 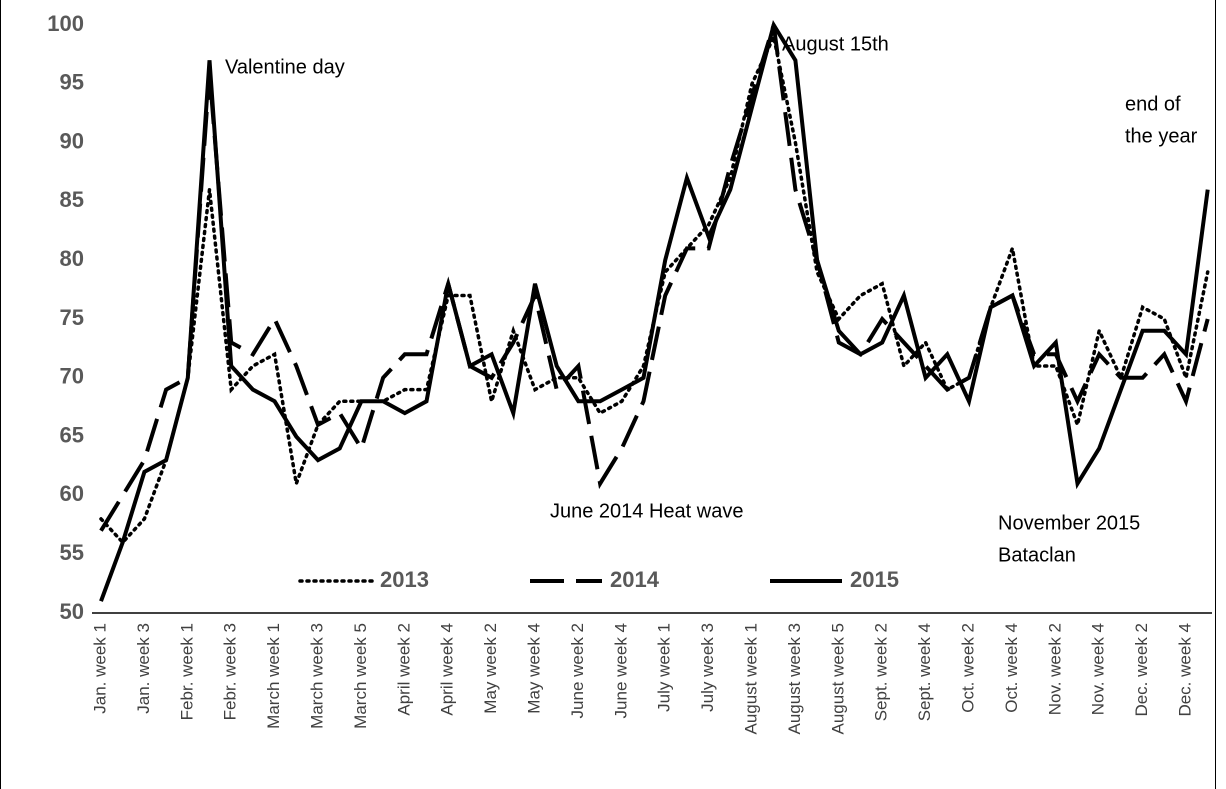 What do you see at coordinates (533, 668) in the screenshot?
I see `x-tick-label: May week 4` at bounding box center [533, 668].